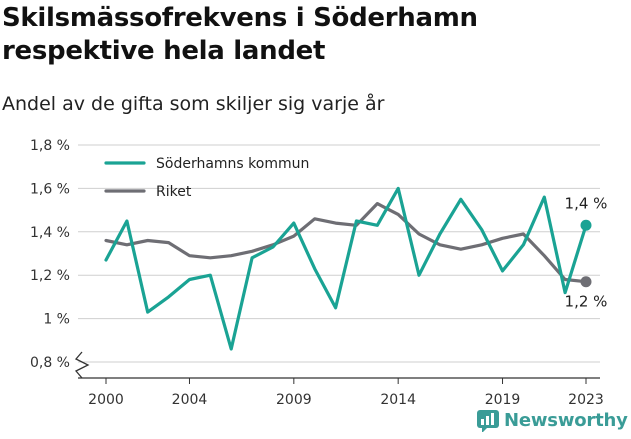 Image resolution: width=631 pixels, height=439 pixels. What do you see at coordinates (488, 421) in the screenshot?
I see `newsworthy-logo-icon` at bounding box center [488, 421].